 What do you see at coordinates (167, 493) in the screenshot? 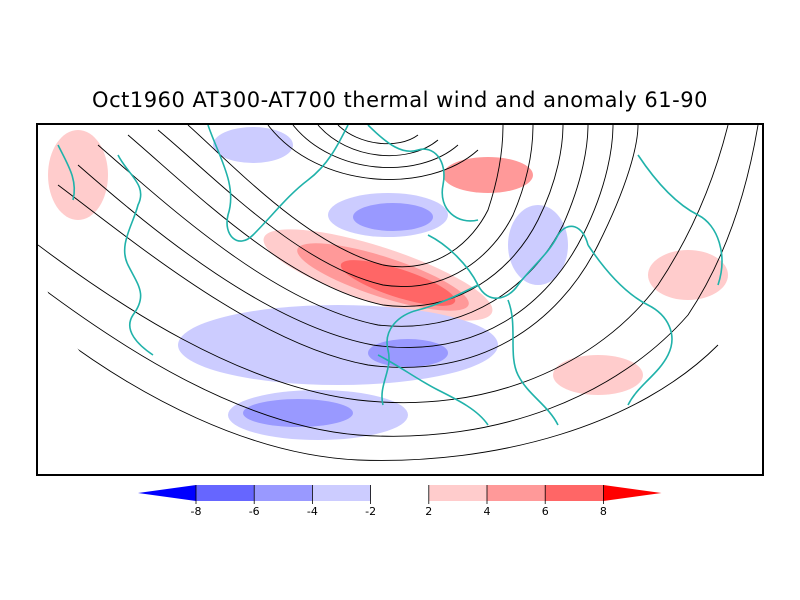
I see `colorbar-arrow-low` at bounding box center [167, 493].